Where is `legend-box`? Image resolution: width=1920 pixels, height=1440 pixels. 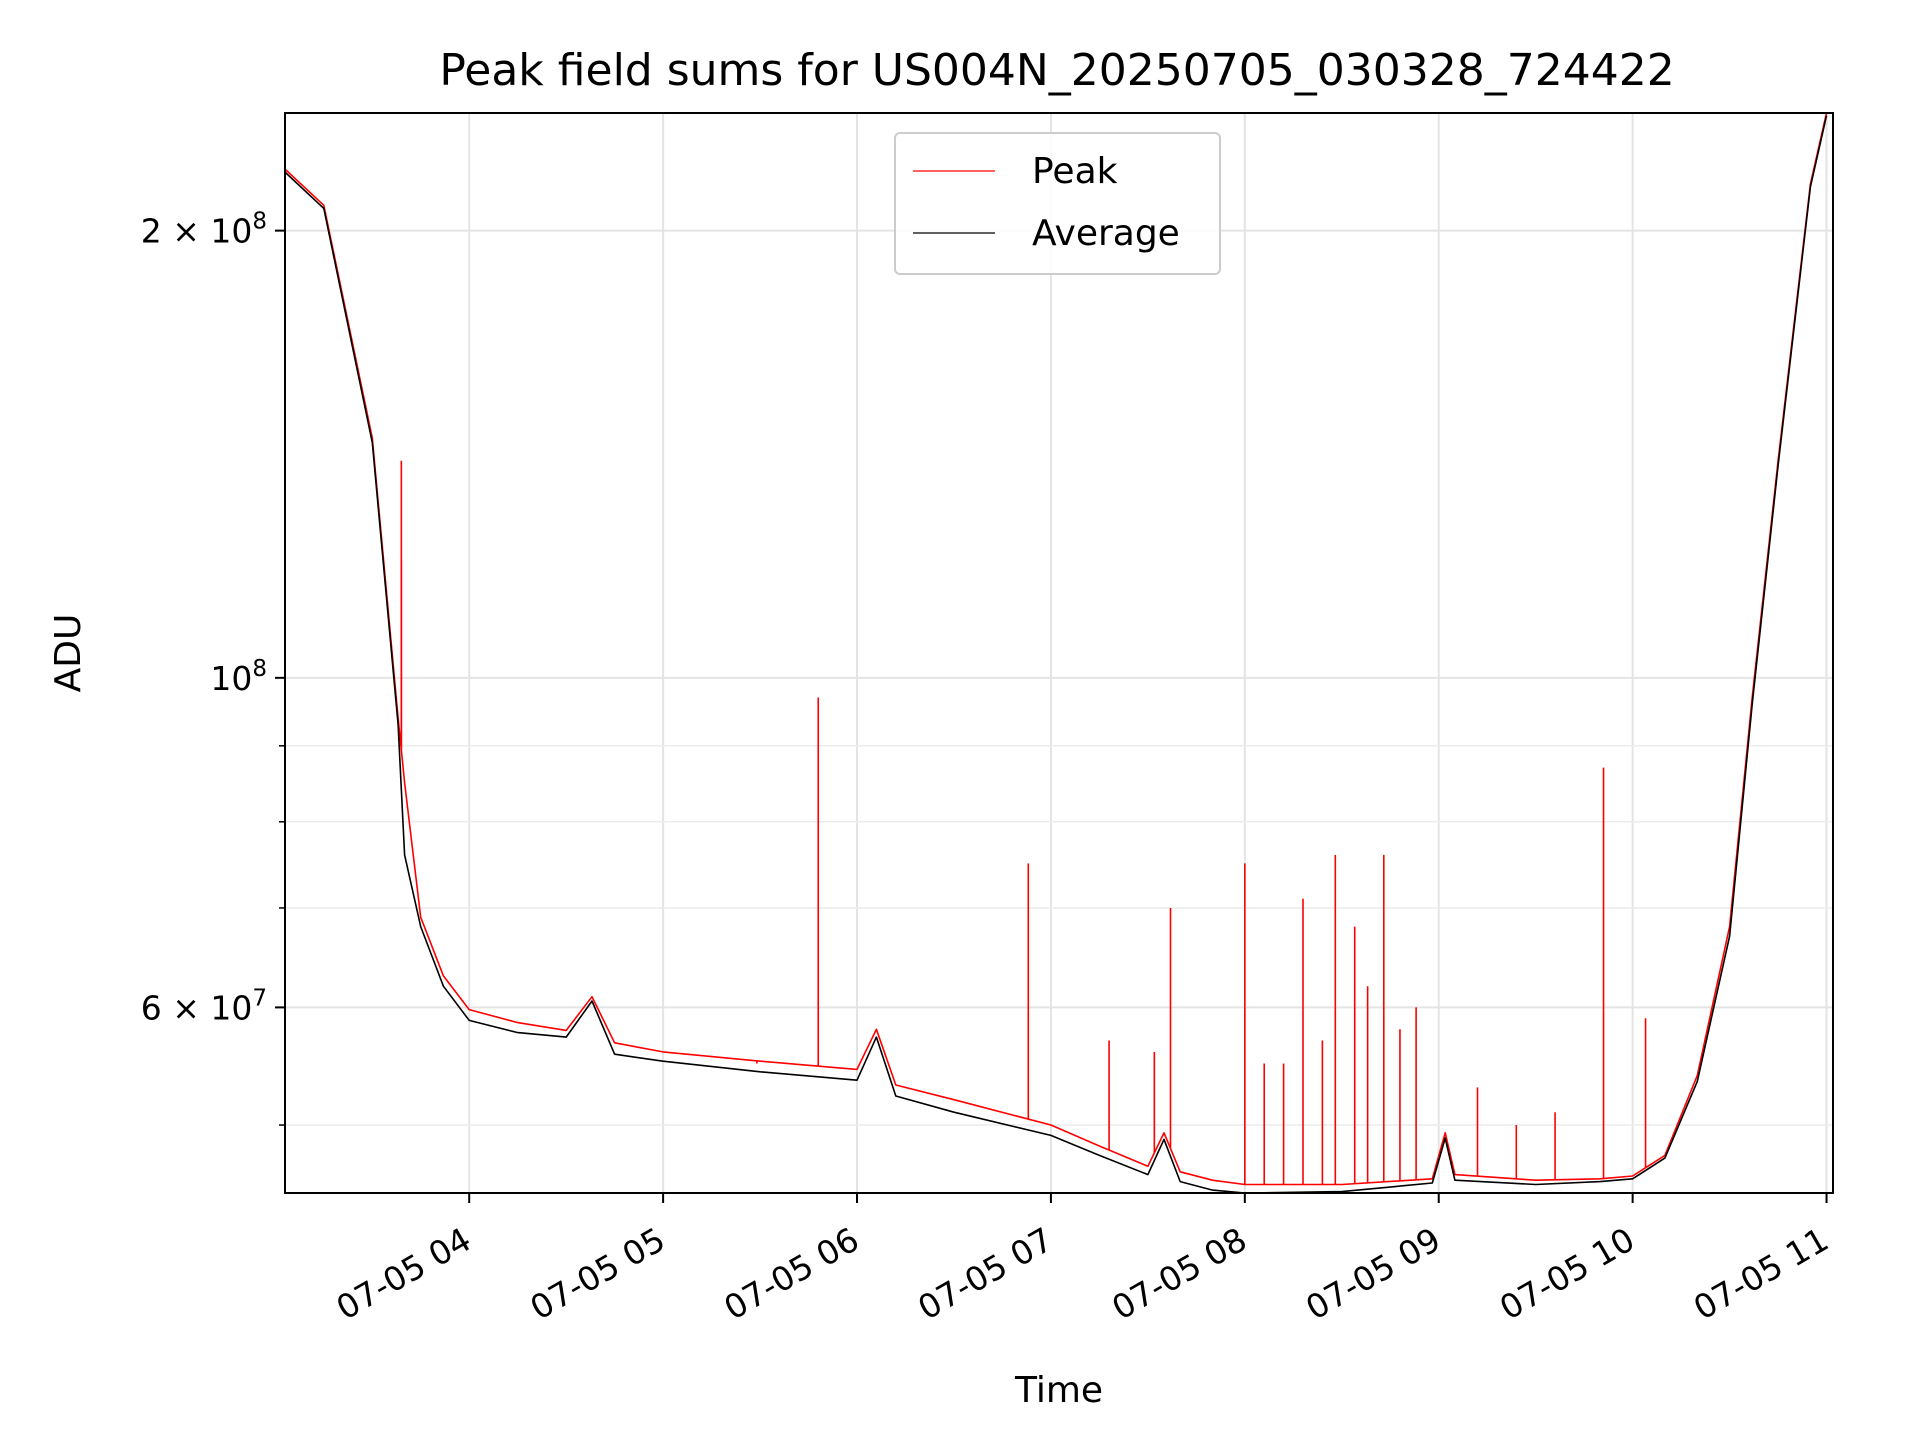 legend-box is located at coordinates (1057, 203).